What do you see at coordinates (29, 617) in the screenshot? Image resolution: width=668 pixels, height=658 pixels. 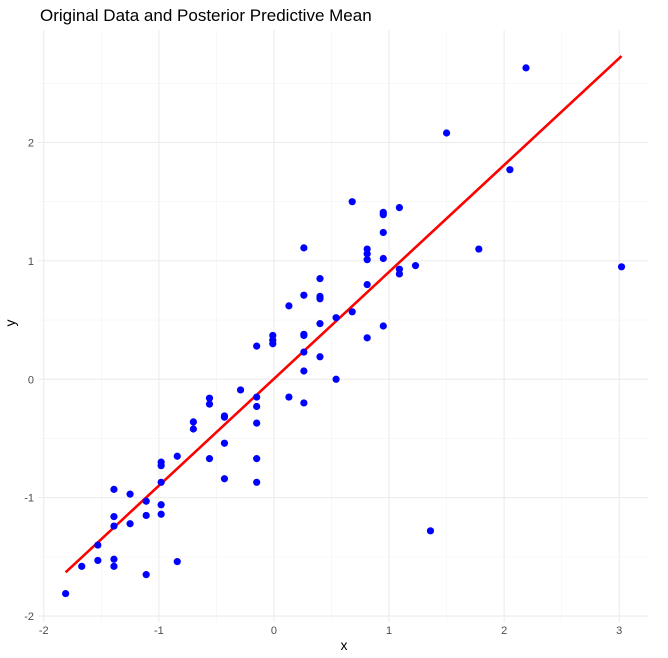 I see `y-tick-label: -2` at bounding box center [29, 617].